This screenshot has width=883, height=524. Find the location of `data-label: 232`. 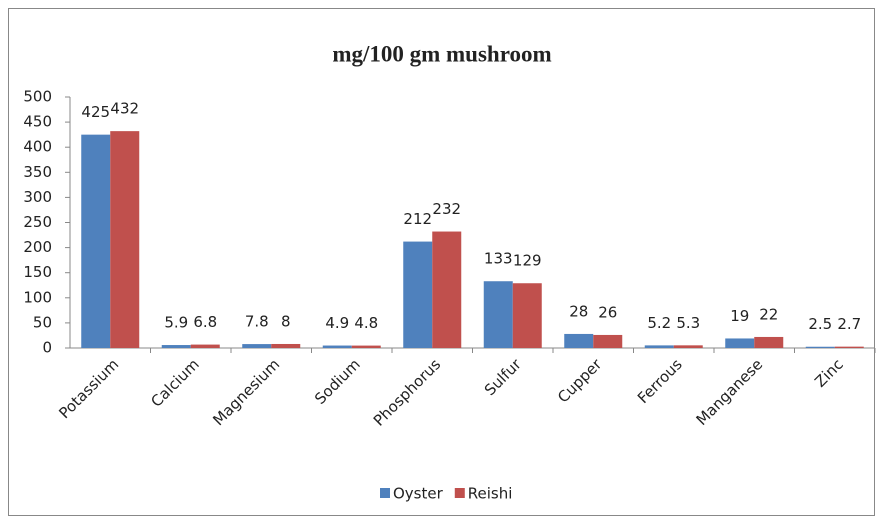

data-label: 232 is located at coordinates (446, 209).